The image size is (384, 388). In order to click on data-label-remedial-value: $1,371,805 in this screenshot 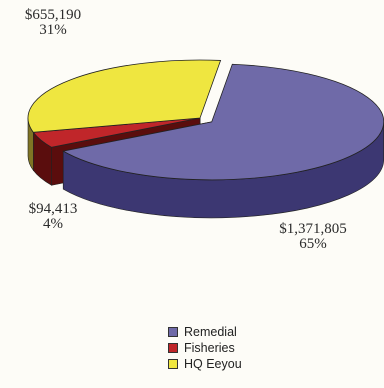, I will do `click(313, 229)`.